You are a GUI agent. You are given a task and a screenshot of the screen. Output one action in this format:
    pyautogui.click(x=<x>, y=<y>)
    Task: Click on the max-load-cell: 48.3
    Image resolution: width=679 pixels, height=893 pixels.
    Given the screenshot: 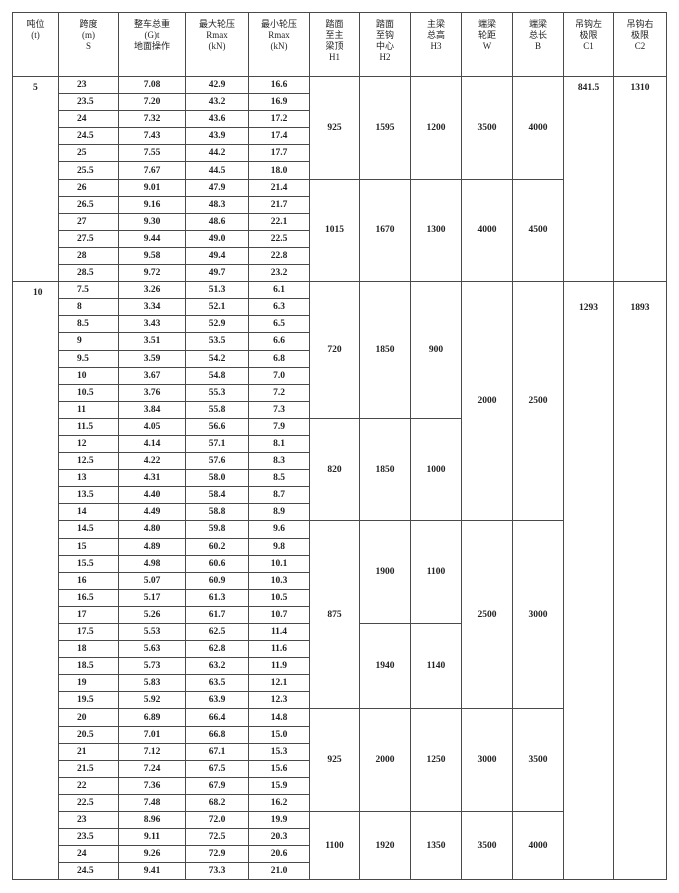 What is the action you would take?
    pyautogui.click(x=217, y=204)
    